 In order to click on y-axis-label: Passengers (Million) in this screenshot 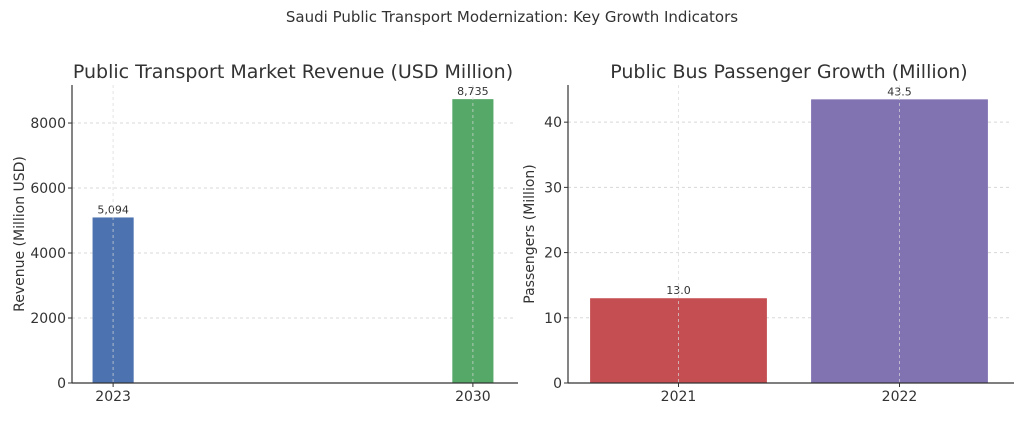, I will do `click(530, 233)`.